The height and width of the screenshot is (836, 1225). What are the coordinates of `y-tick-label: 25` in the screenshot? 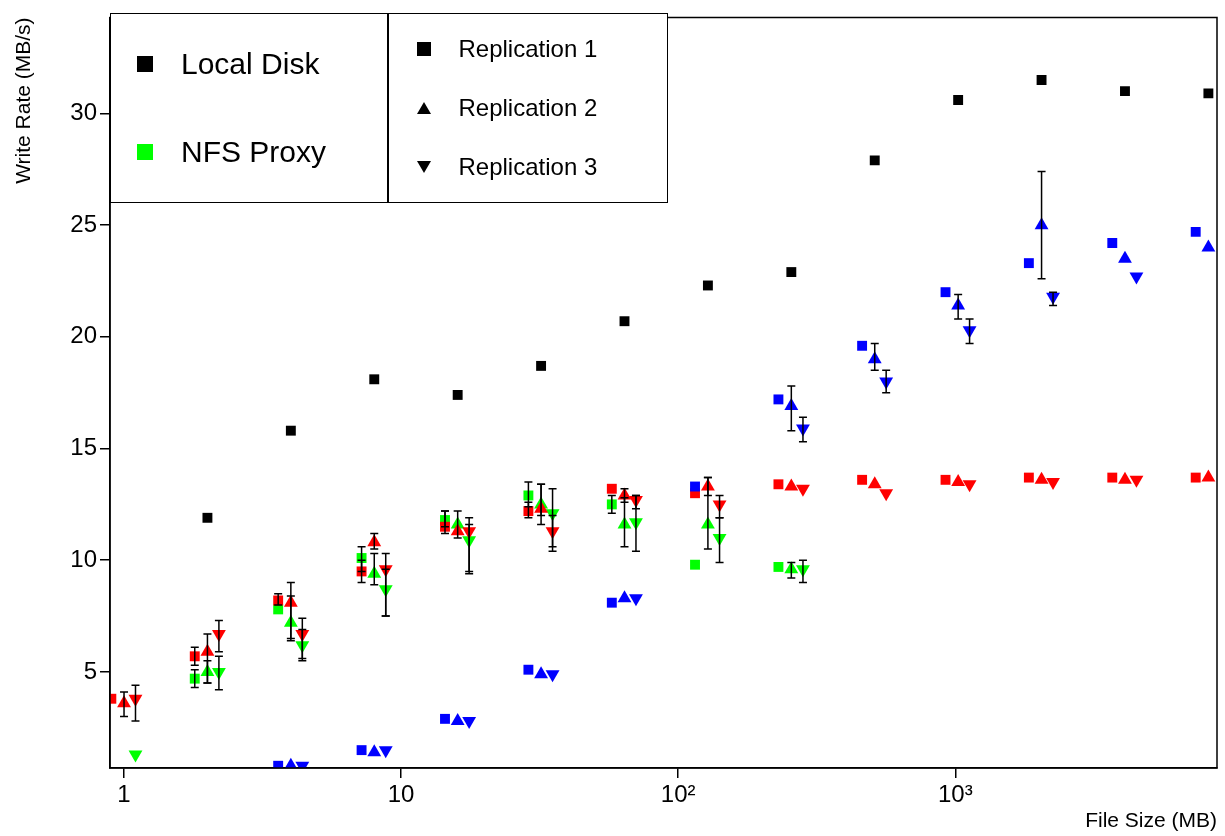 It's located at (83, 223).